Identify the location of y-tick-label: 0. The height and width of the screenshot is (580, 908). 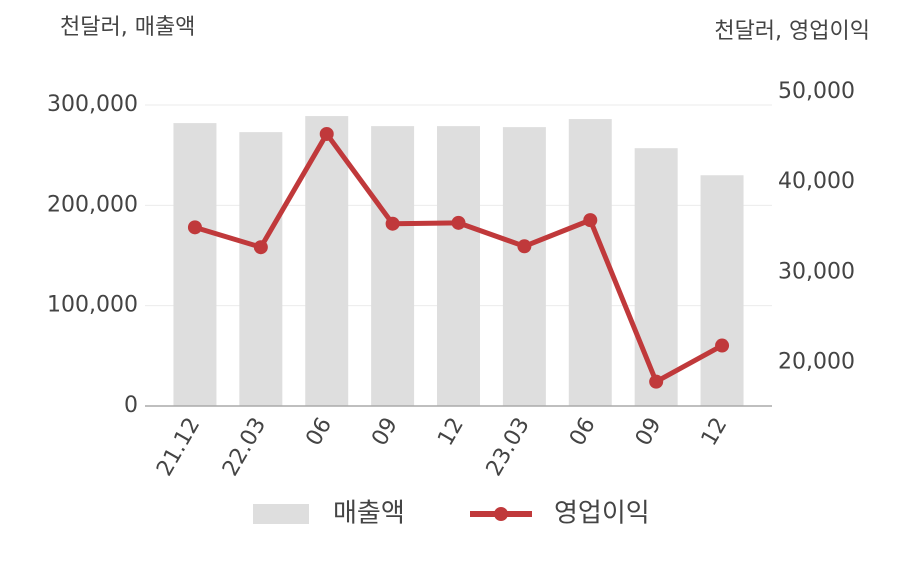
(131, 405).